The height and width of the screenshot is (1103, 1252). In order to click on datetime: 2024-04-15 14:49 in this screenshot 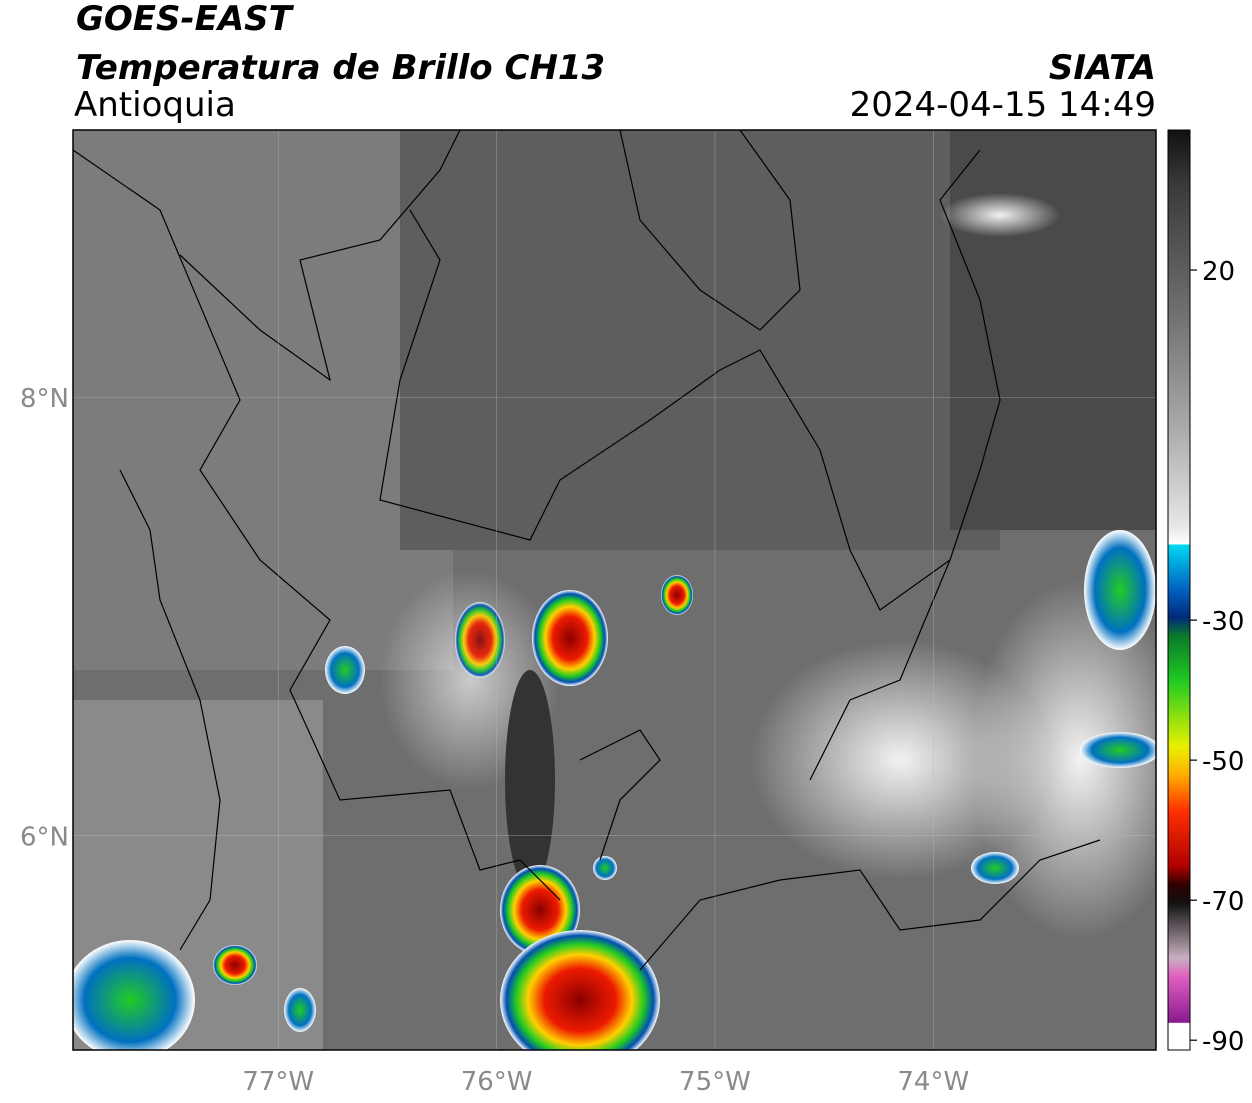, I will do `click(1003, 105)`.